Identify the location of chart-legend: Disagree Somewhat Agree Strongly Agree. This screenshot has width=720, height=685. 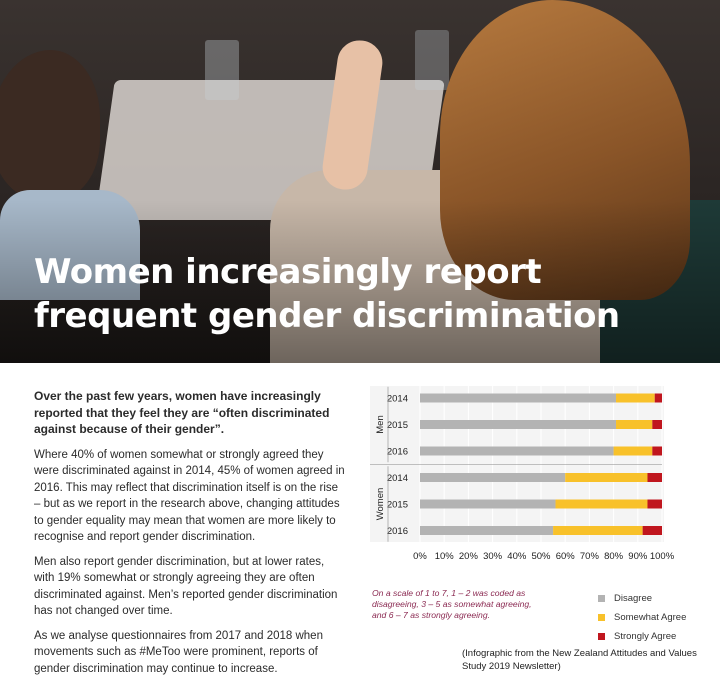
(642, 617).